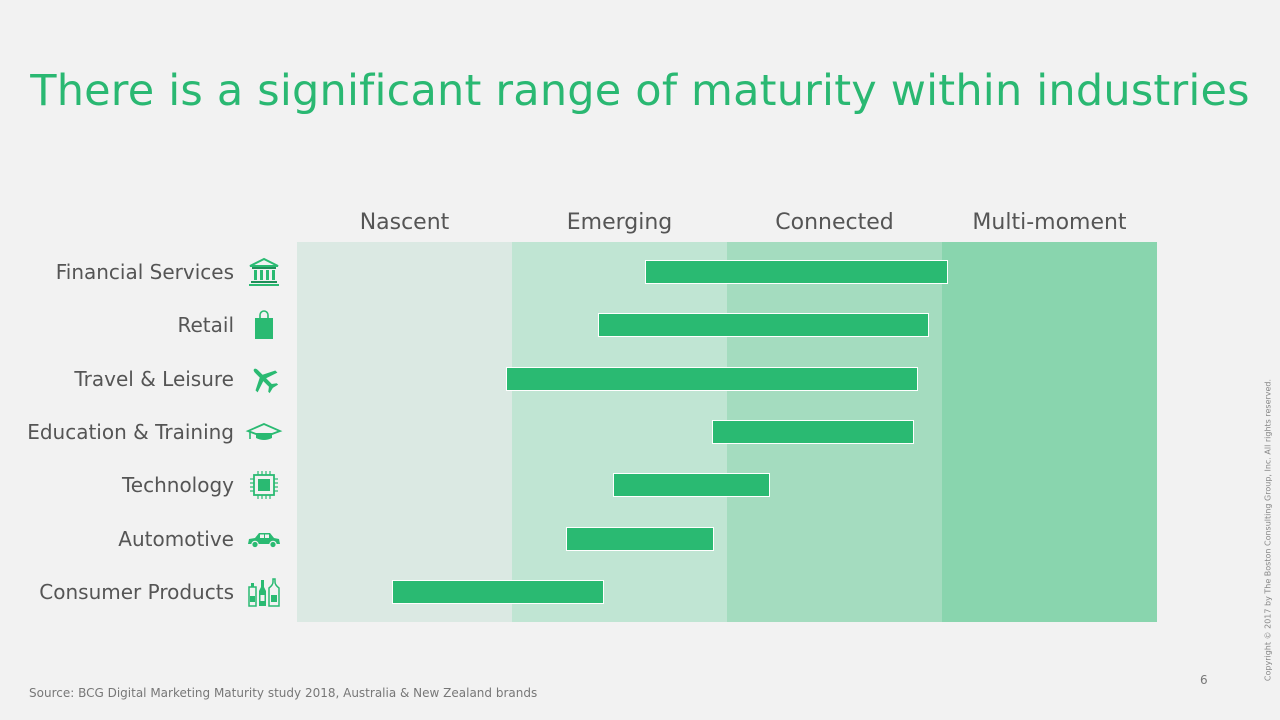  What do you see at coordinates (264, 272) in the screenshot?
I see `bank-icon` at bounding box center [264, 272].